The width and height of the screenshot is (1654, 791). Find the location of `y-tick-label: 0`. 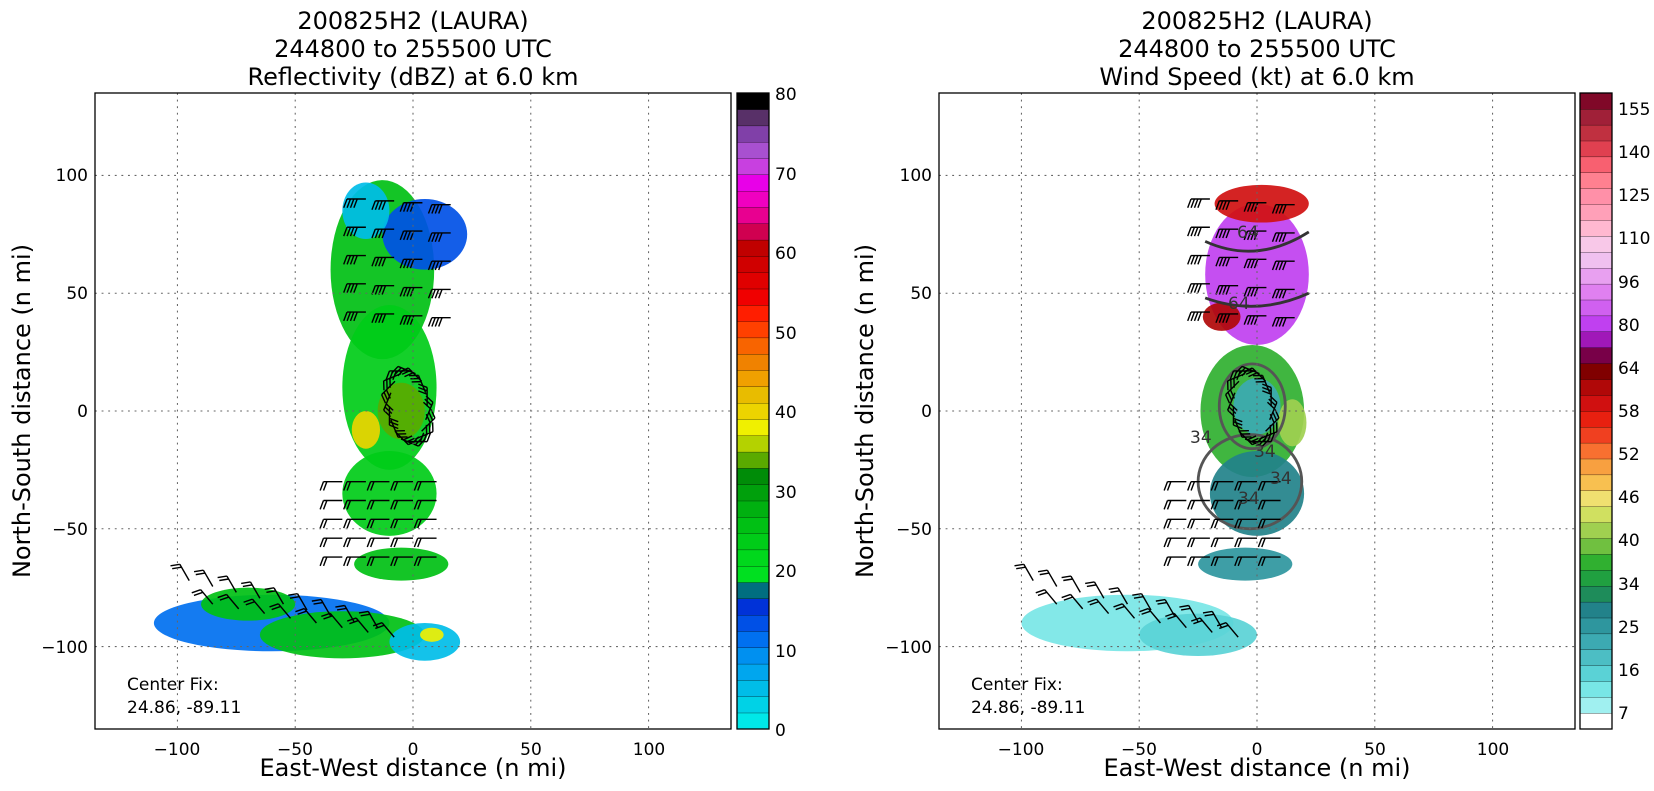

y-tick-label: 0 is located at coordinates (82, 412).